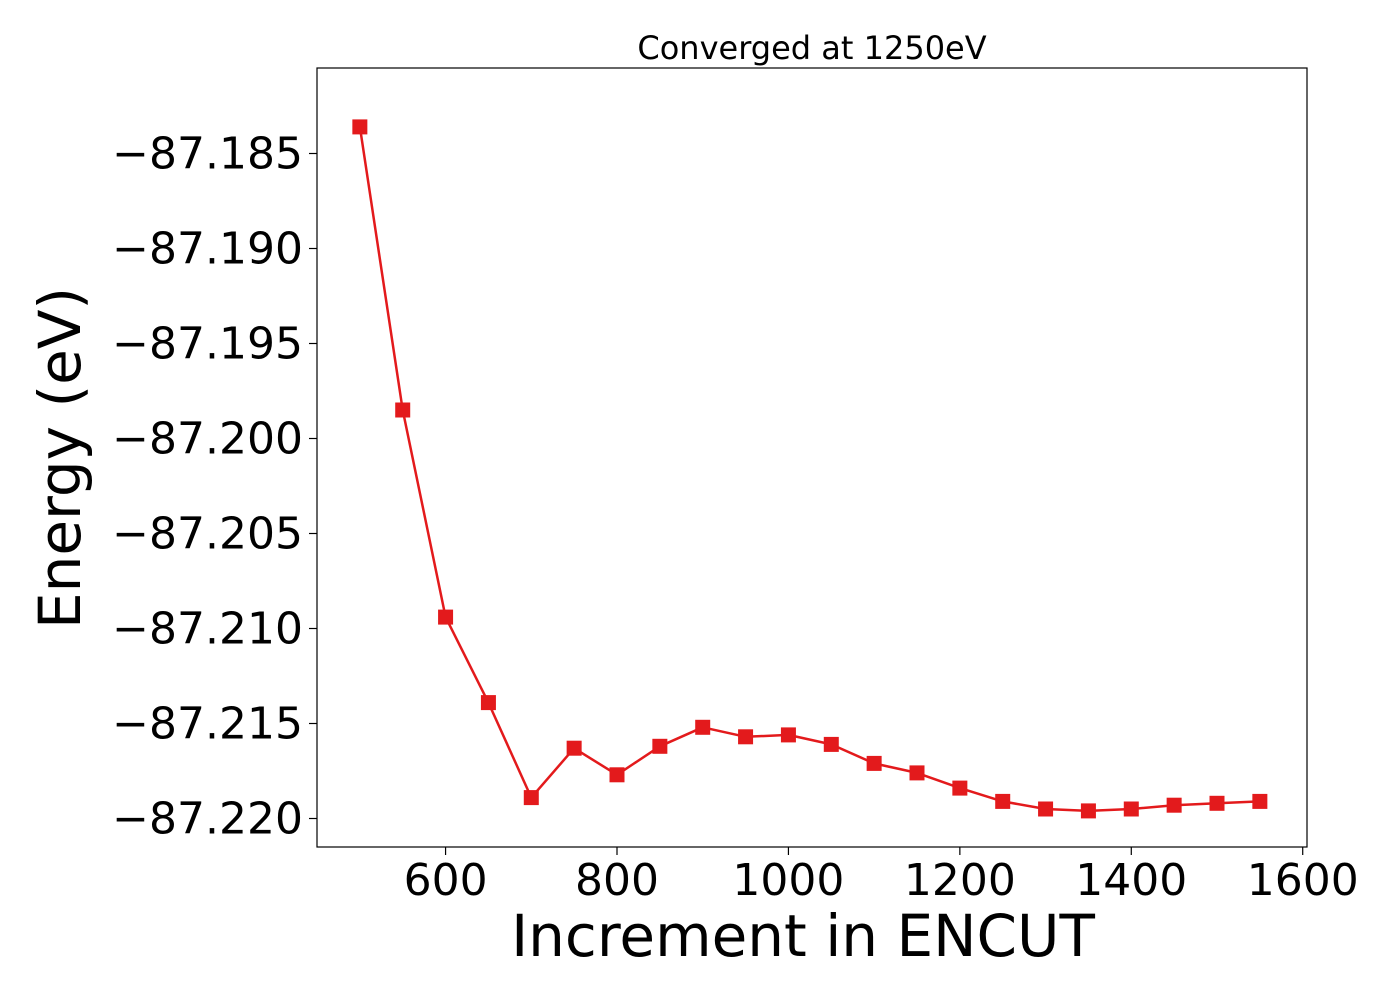 The width and height of the screenshot is (1400, 1000). What do you see at coordinates (207, 154) in the screenshot?
I see `y-tick-label: −87.185` at bounding box center [207, 154].